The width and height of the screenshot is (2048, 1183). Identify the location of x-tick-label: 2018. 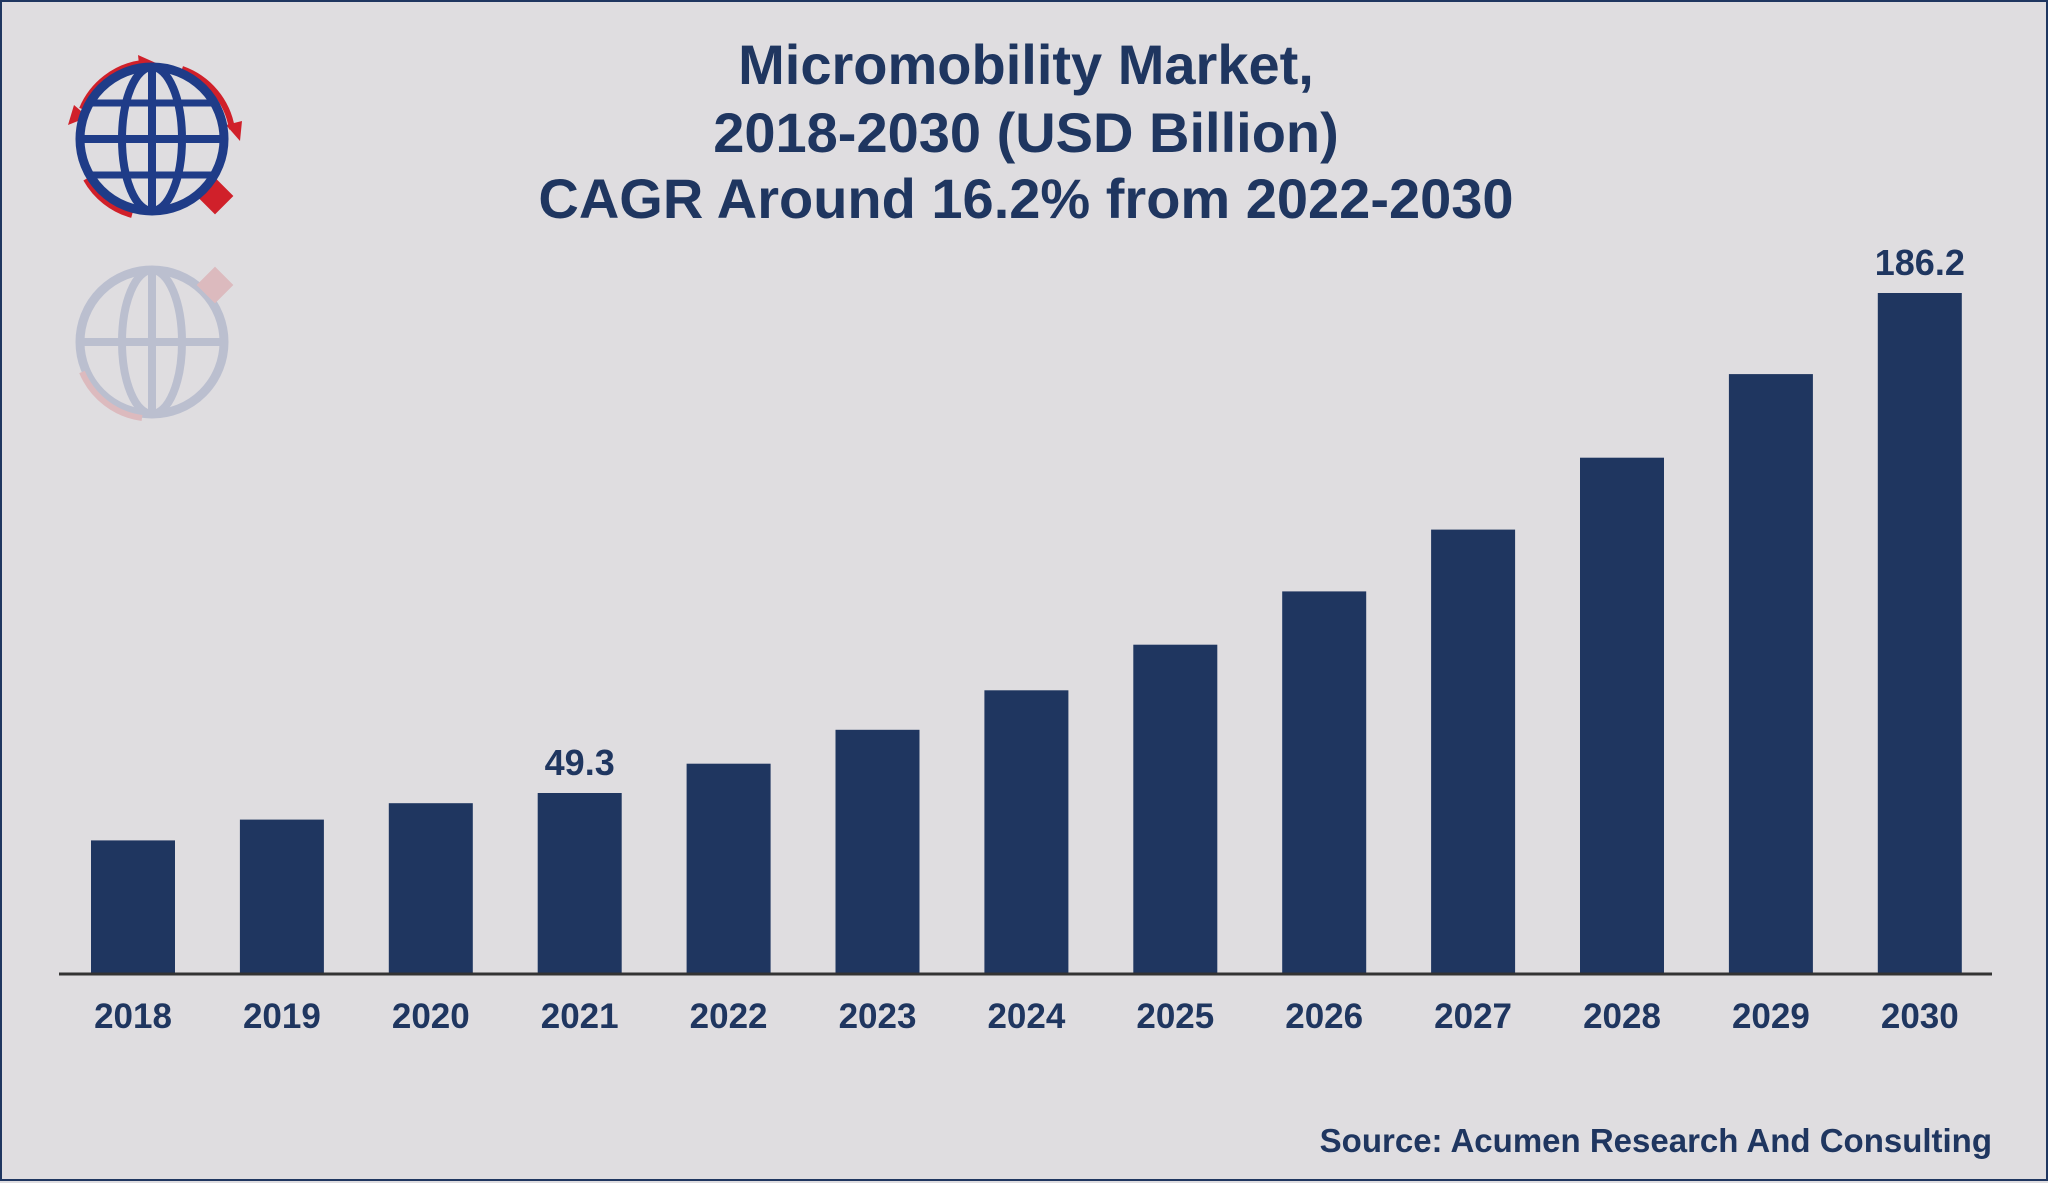
(133, 1016).